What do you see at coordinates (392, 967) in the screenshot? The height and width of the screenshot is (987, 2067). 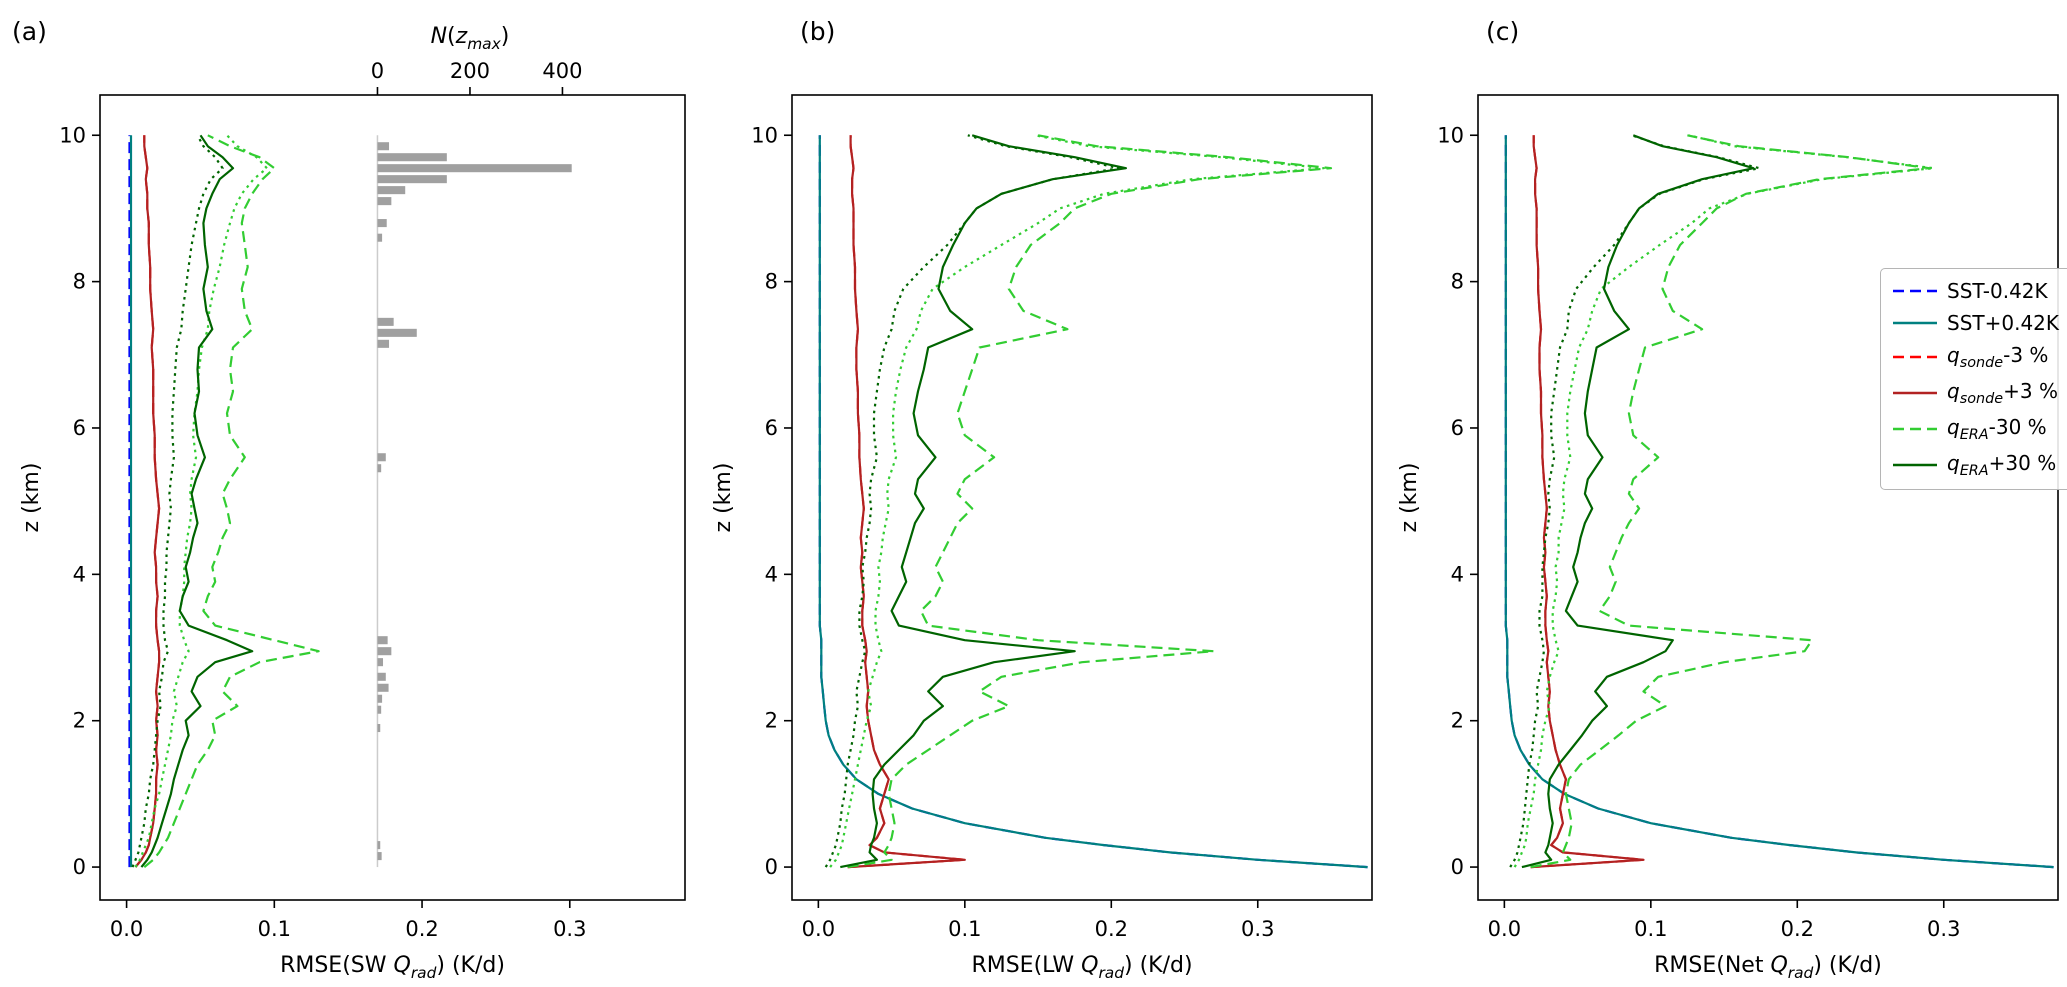 I see `x-axis-label: RMSE(SW Qrad) (K/d)` at bounding box center [392, 967].